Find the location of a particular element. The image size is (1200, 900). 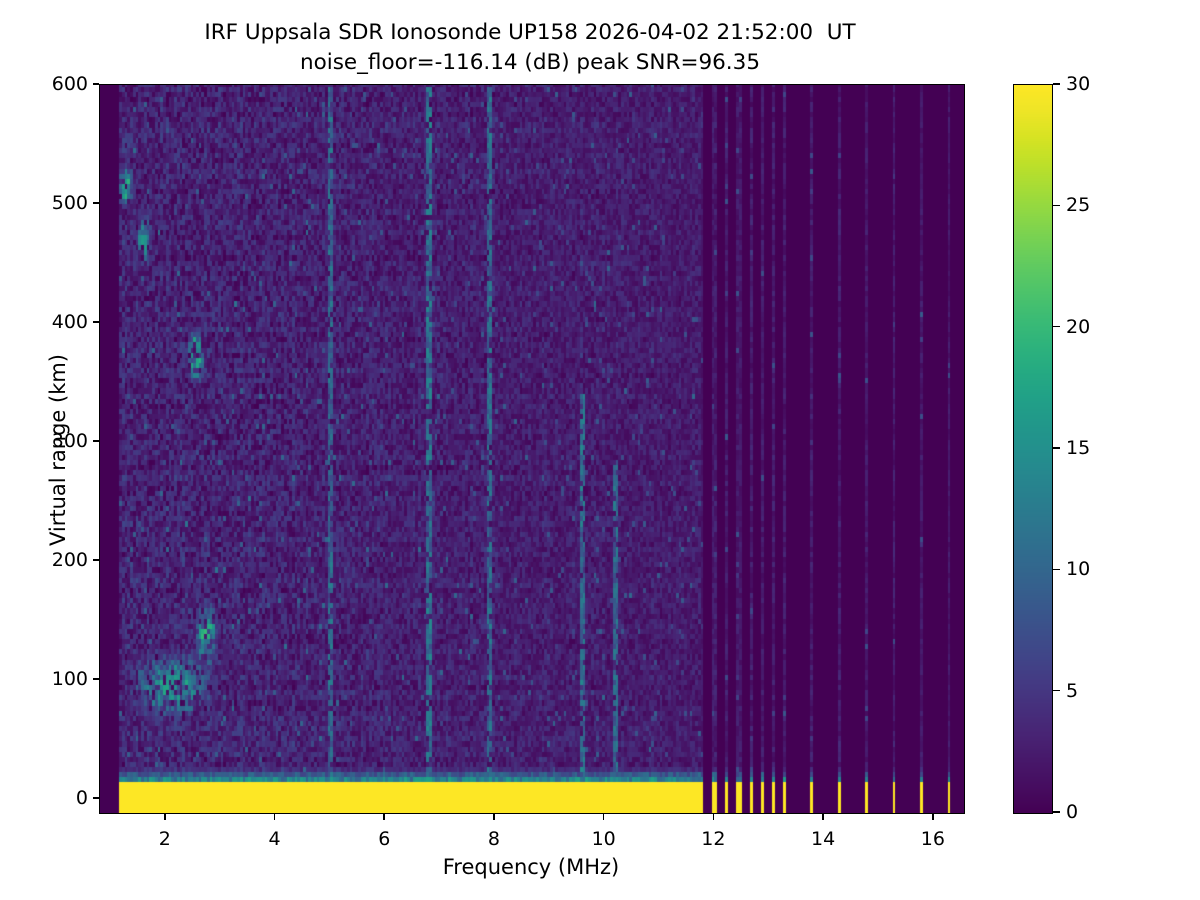

y-tick-label: 500 is located at coordinates (69, 202).